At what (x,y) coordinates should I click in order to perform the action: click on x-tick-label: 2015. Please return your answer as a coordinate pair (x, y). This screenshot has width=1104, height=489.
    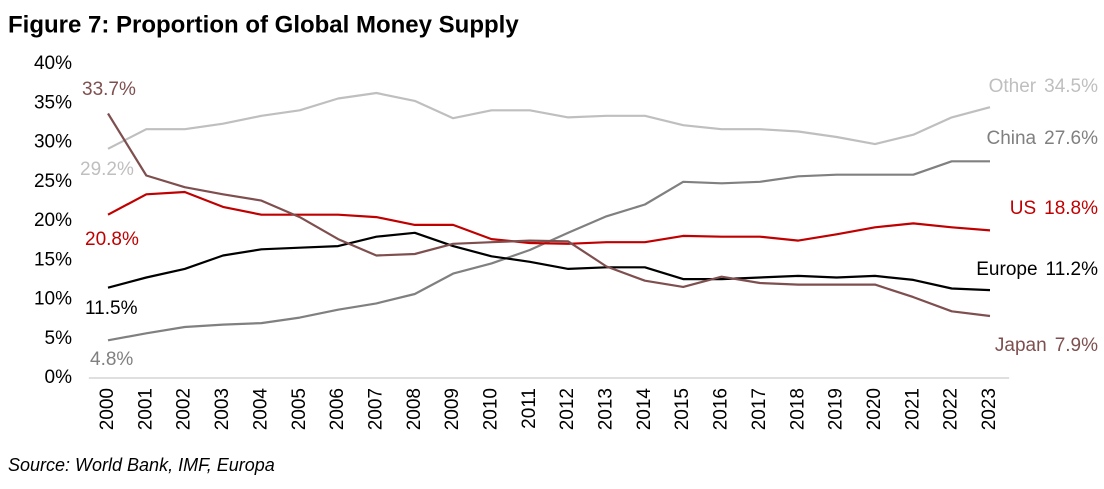
    Looking at the image, I should click on (682, 409).